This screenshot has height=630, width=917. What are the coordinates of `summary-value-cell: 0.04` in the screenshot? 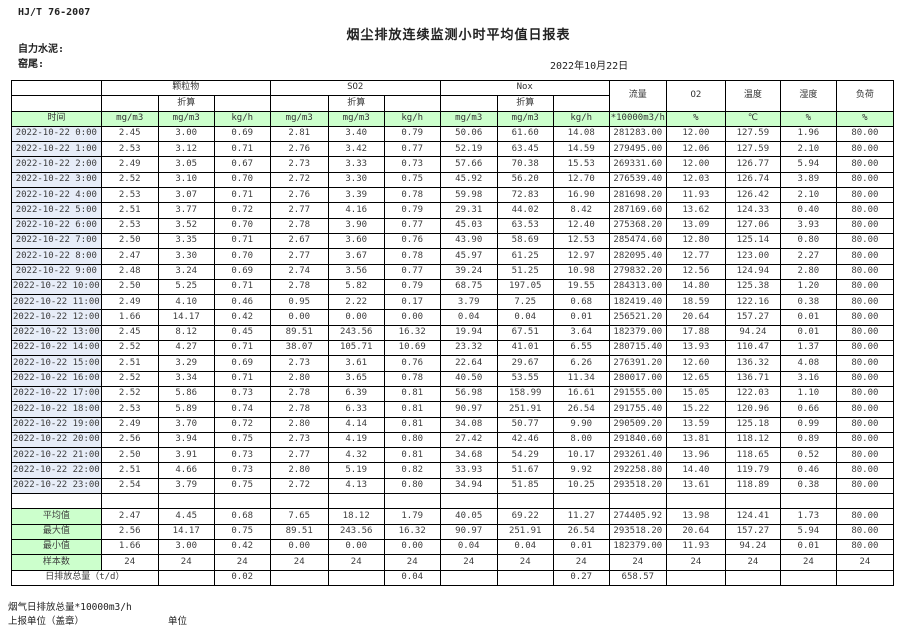 It's located at (525, 547).